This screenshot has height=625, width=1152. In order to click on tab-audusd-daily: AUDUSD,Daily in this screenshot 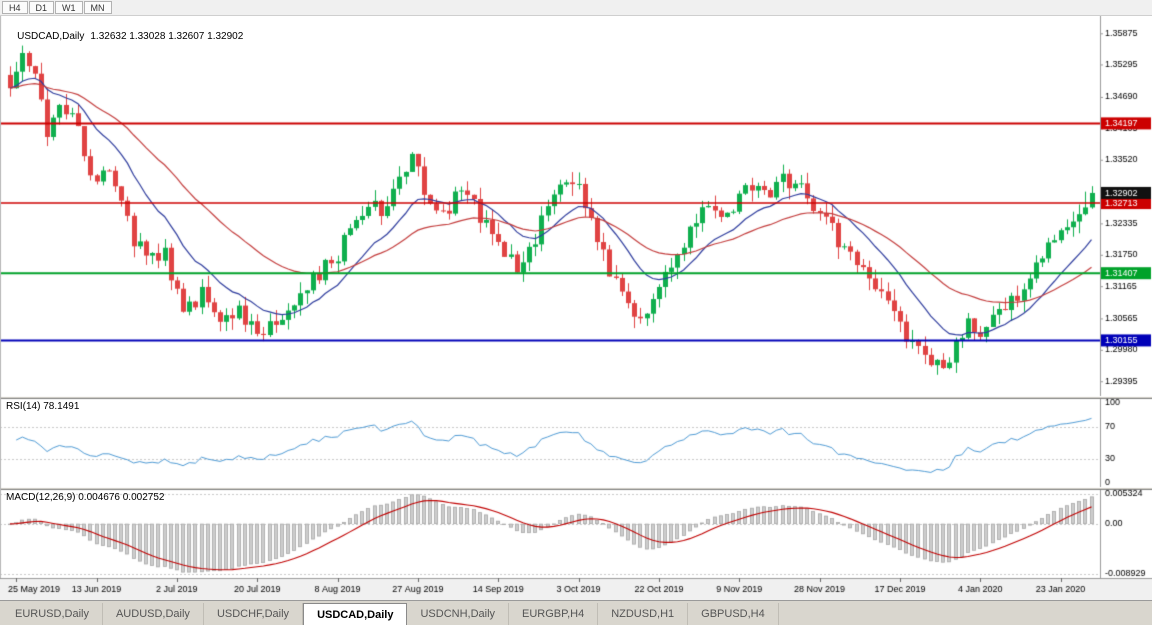, I will do `click(153, 614)`.